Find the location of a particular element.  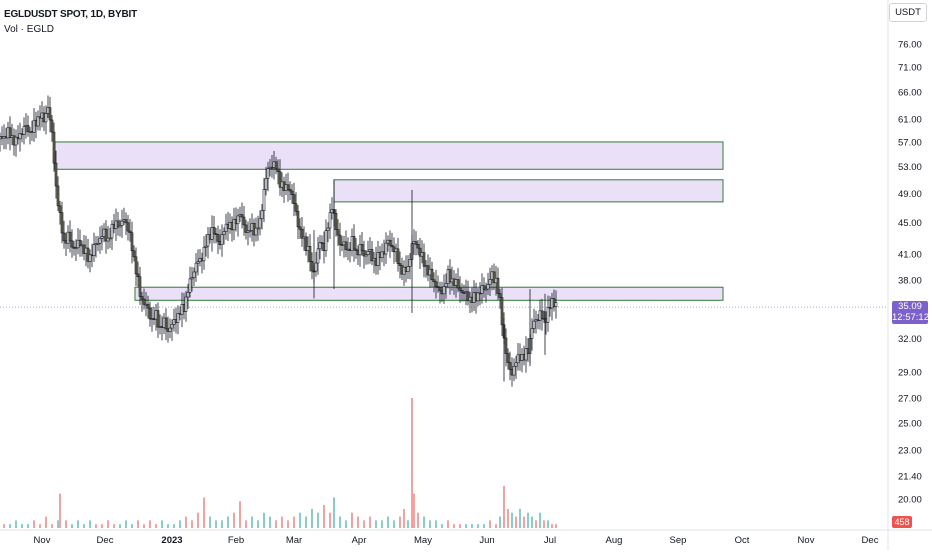

time-axis-label: Oct is located at coordinates (742, 540).